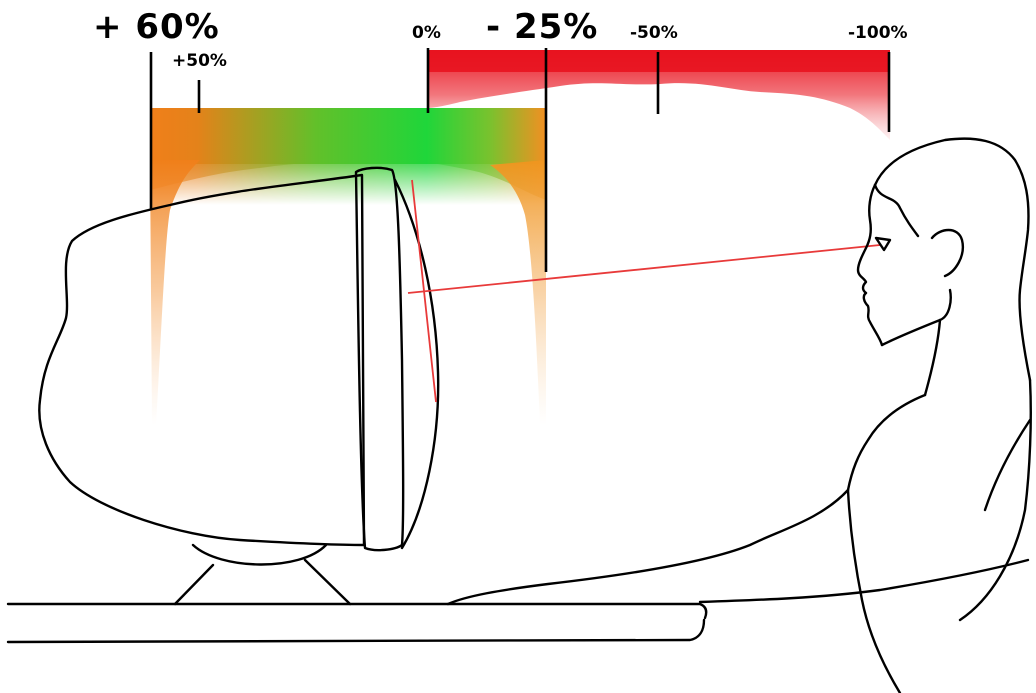 The width and height of the screenshot is (1036, 693). I want to click on line-of-sight, so click(644, 291).